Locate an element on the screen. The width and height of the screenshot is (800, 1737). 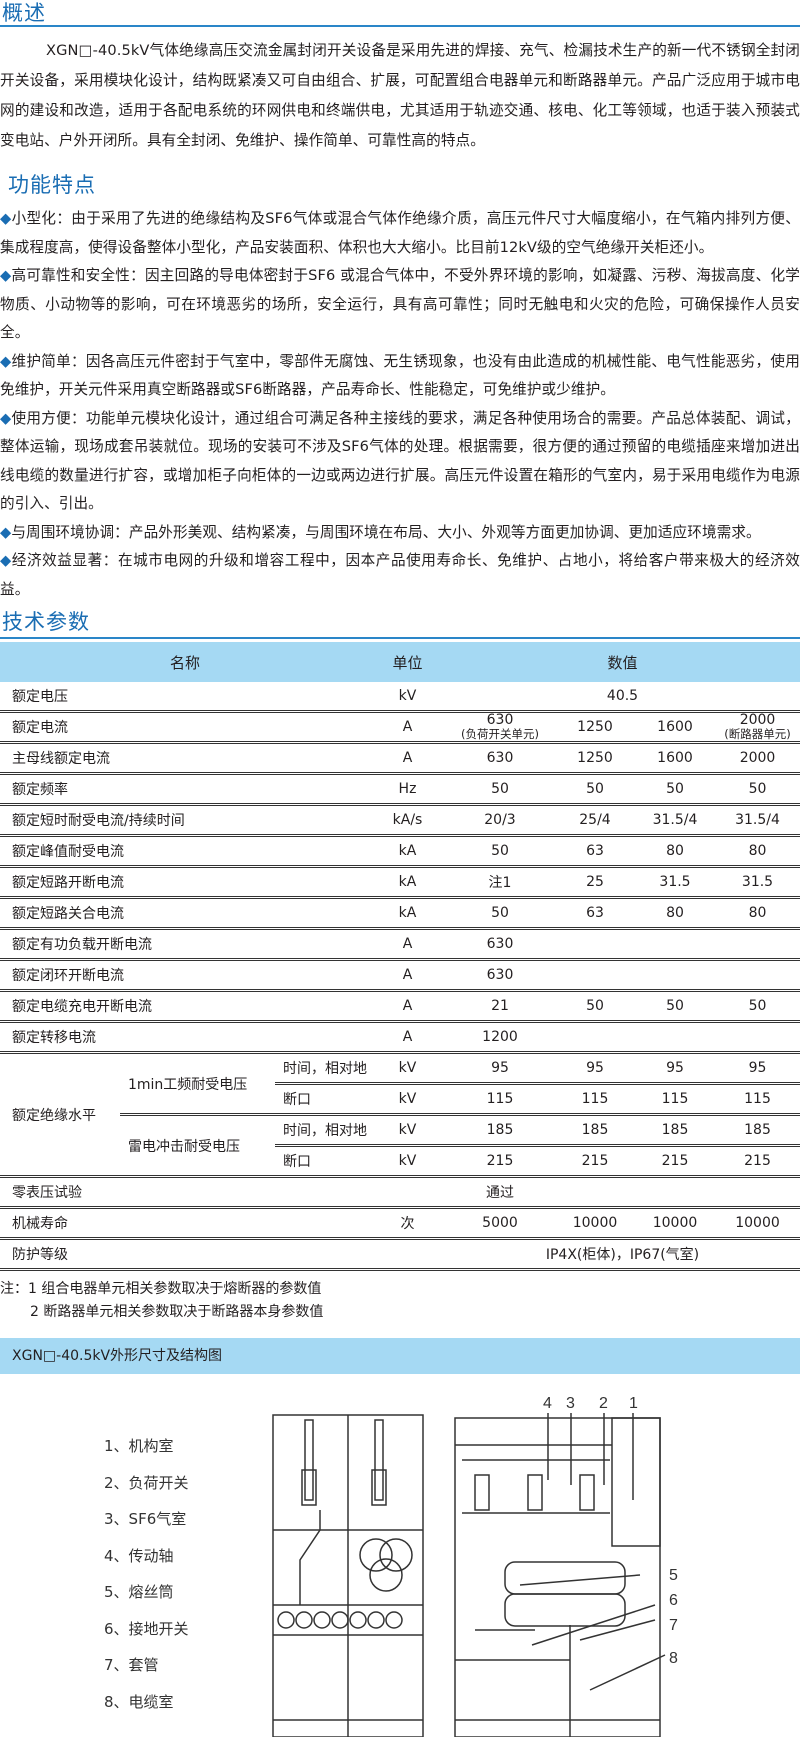
row-unit: Hz is located at coordinates (407, 789).